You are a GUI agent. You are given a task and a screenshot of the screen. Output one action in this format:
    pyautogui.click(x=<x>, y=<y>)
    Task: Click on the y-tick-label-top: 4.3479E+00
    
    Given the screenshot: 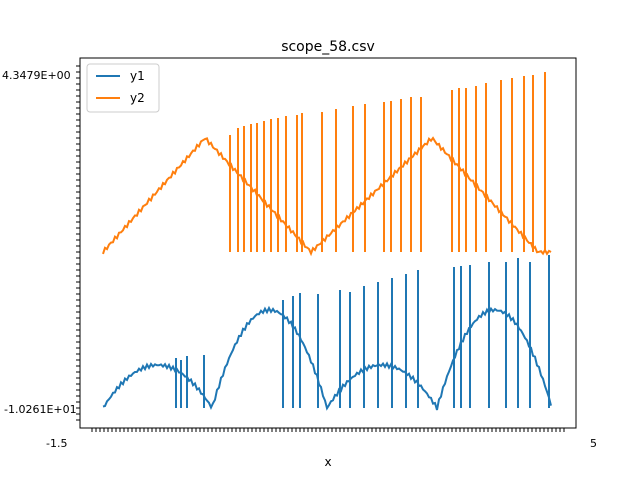 What is the action you would take?
    pyautogui.click(x=36, y=75)
    